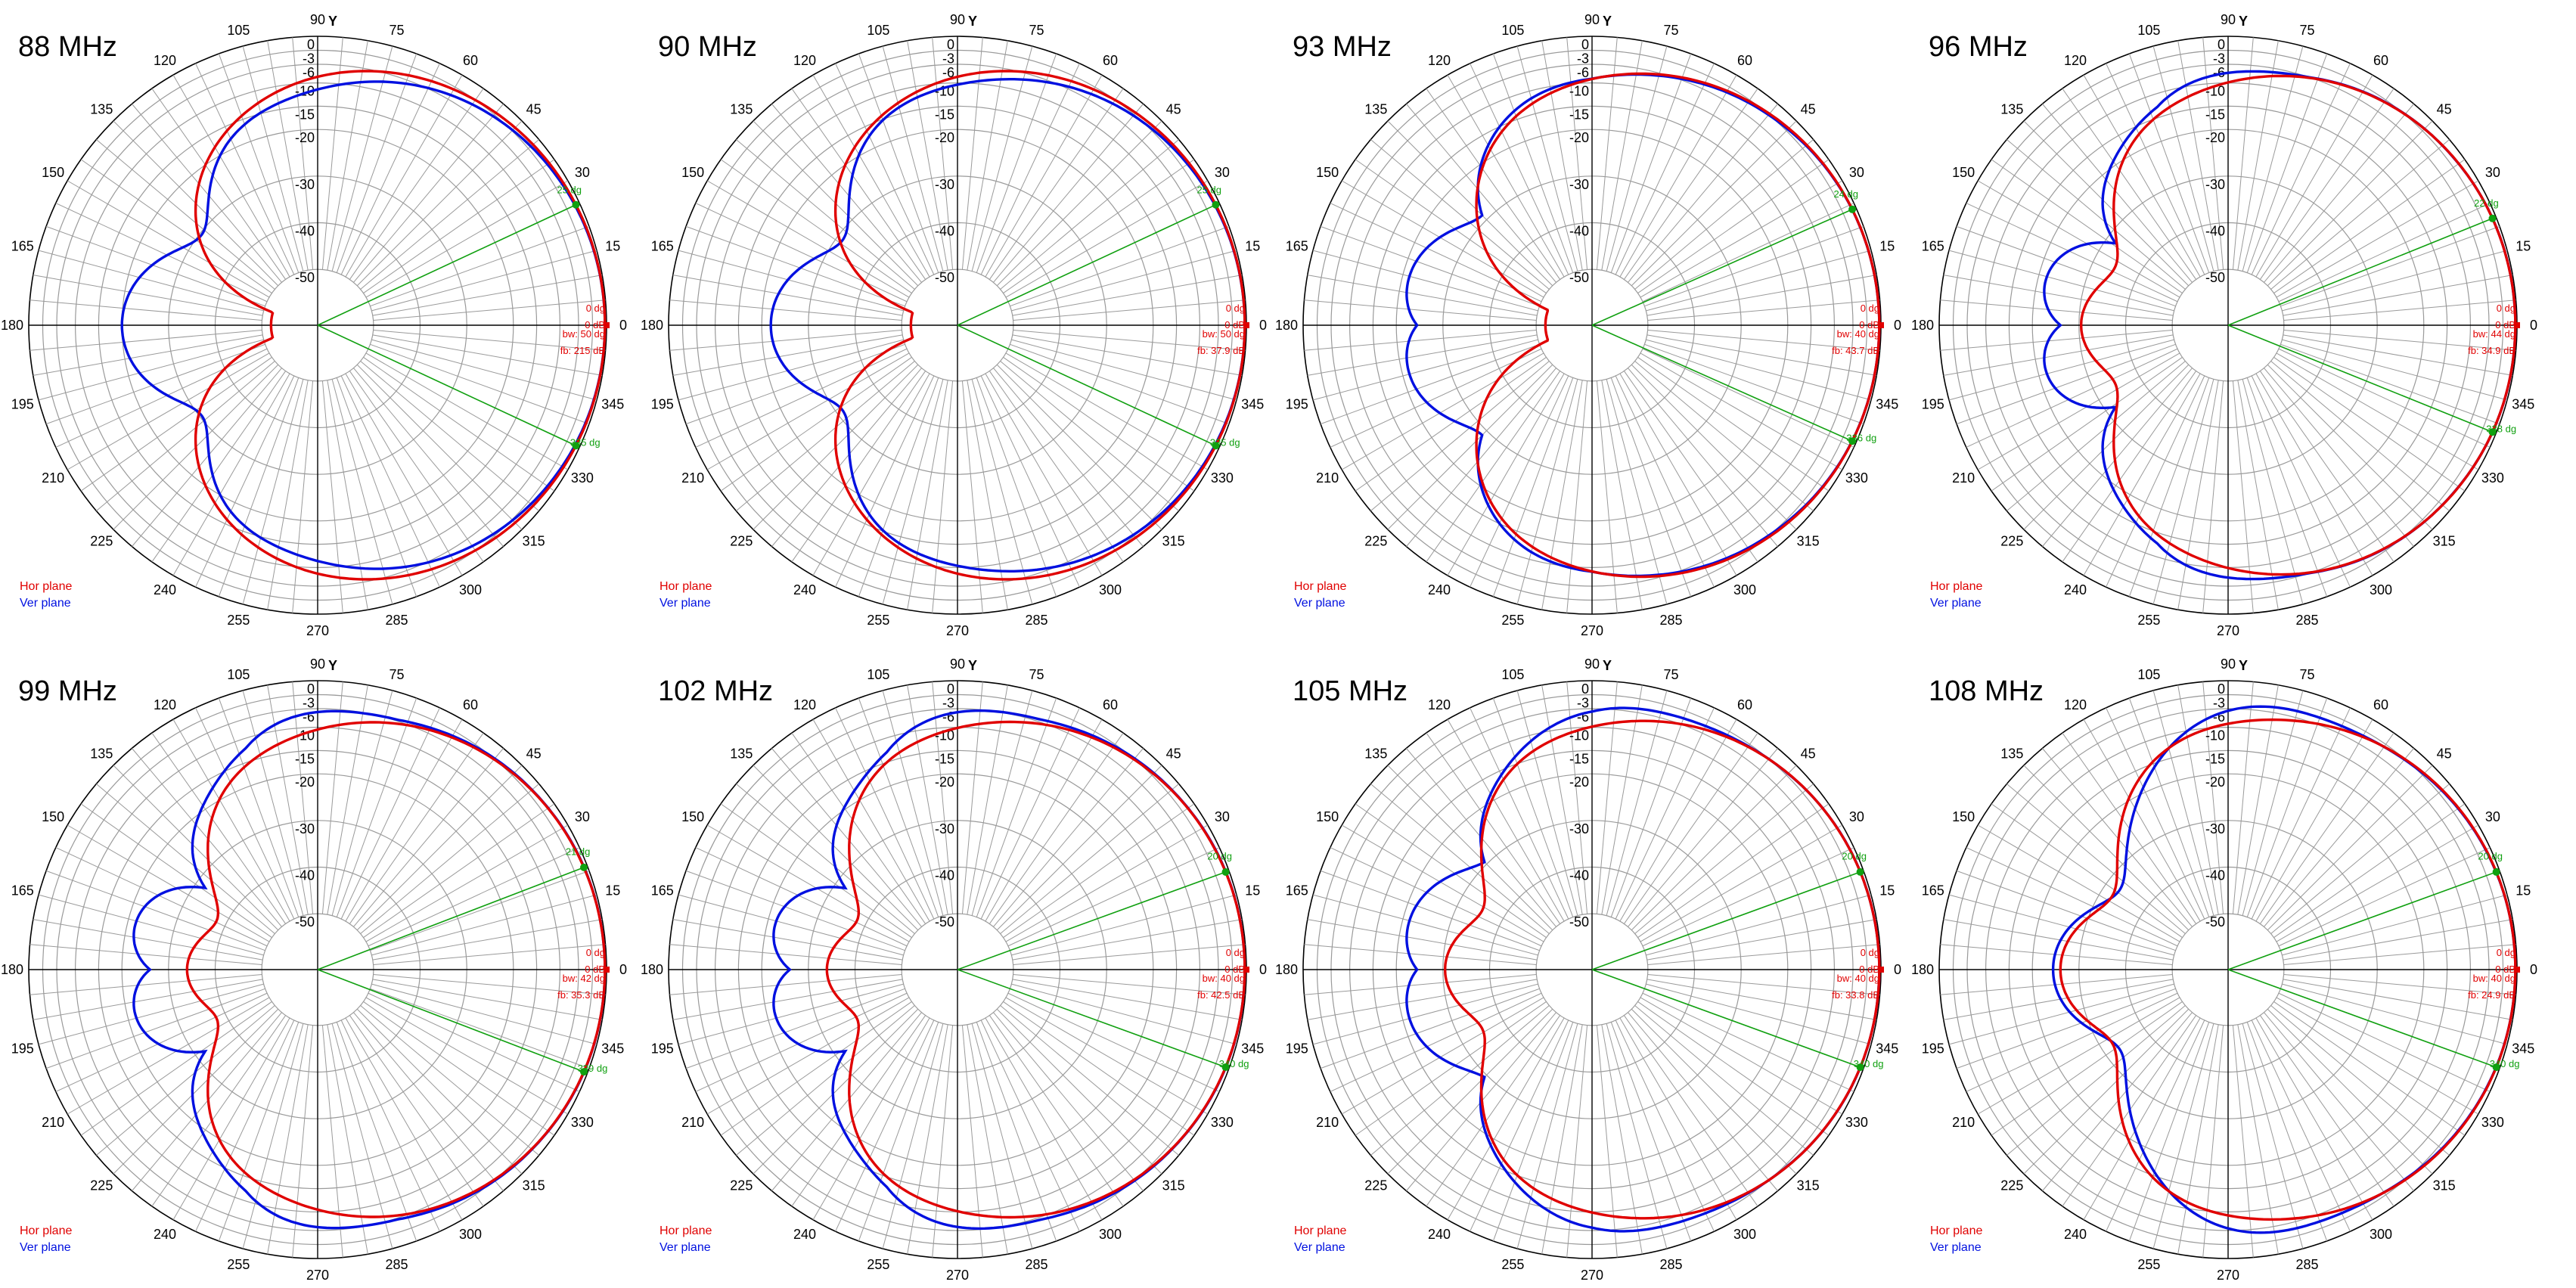  I want to click on radial-tick-label: -15, so click(1579, 758).